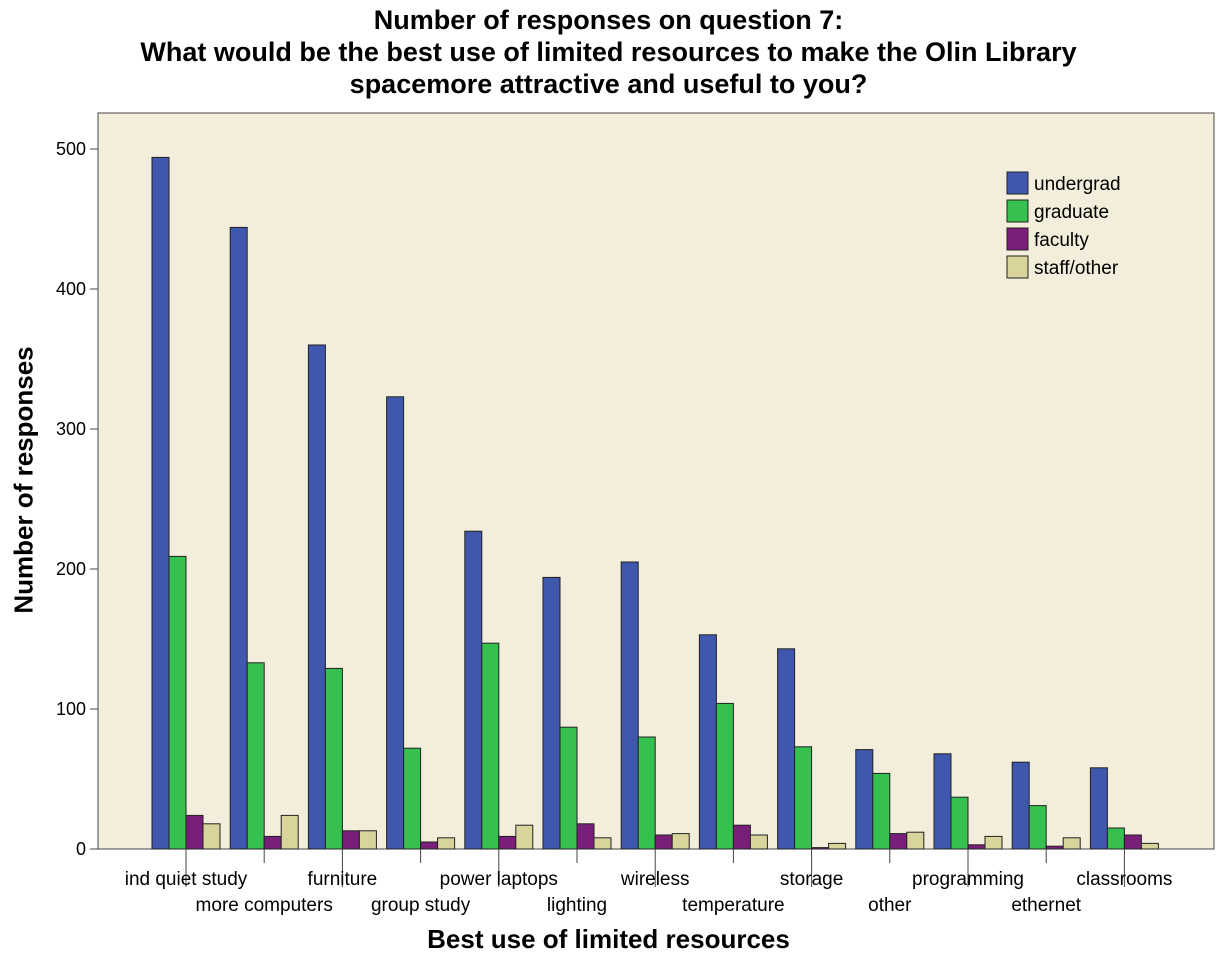 This screenshot has height=957, width=1217. What do you see at coordinates (499, 879) in the screenshot?
I see `x-tick-label: power laptops` at bounding box center [499, 879].